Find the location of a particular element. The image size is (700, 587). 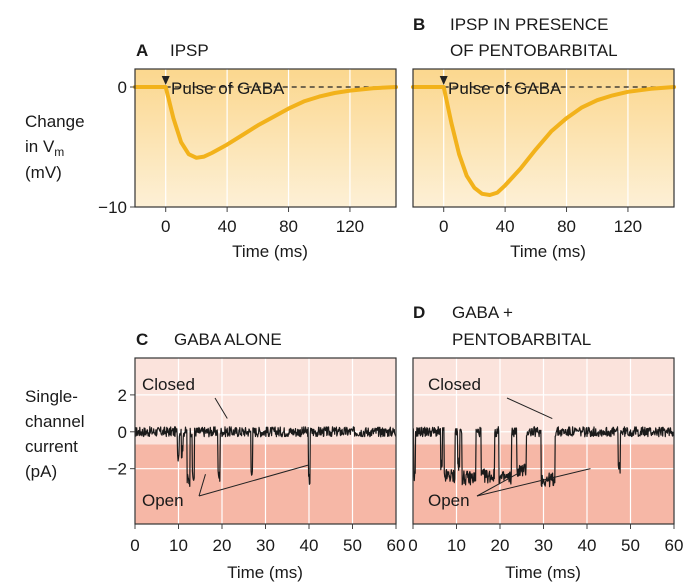

panel-a-ylabel-line2: in Vm is located at coordinates (44, 148).